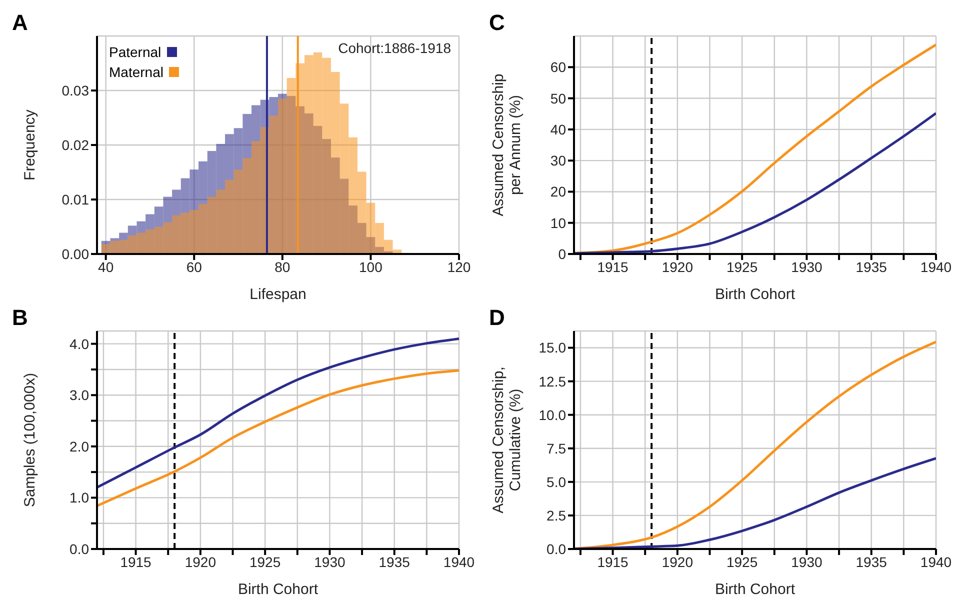  Describe the element at coordinates (558, 67) in the screenshot. I see `y-tick-label: 60` at that location.